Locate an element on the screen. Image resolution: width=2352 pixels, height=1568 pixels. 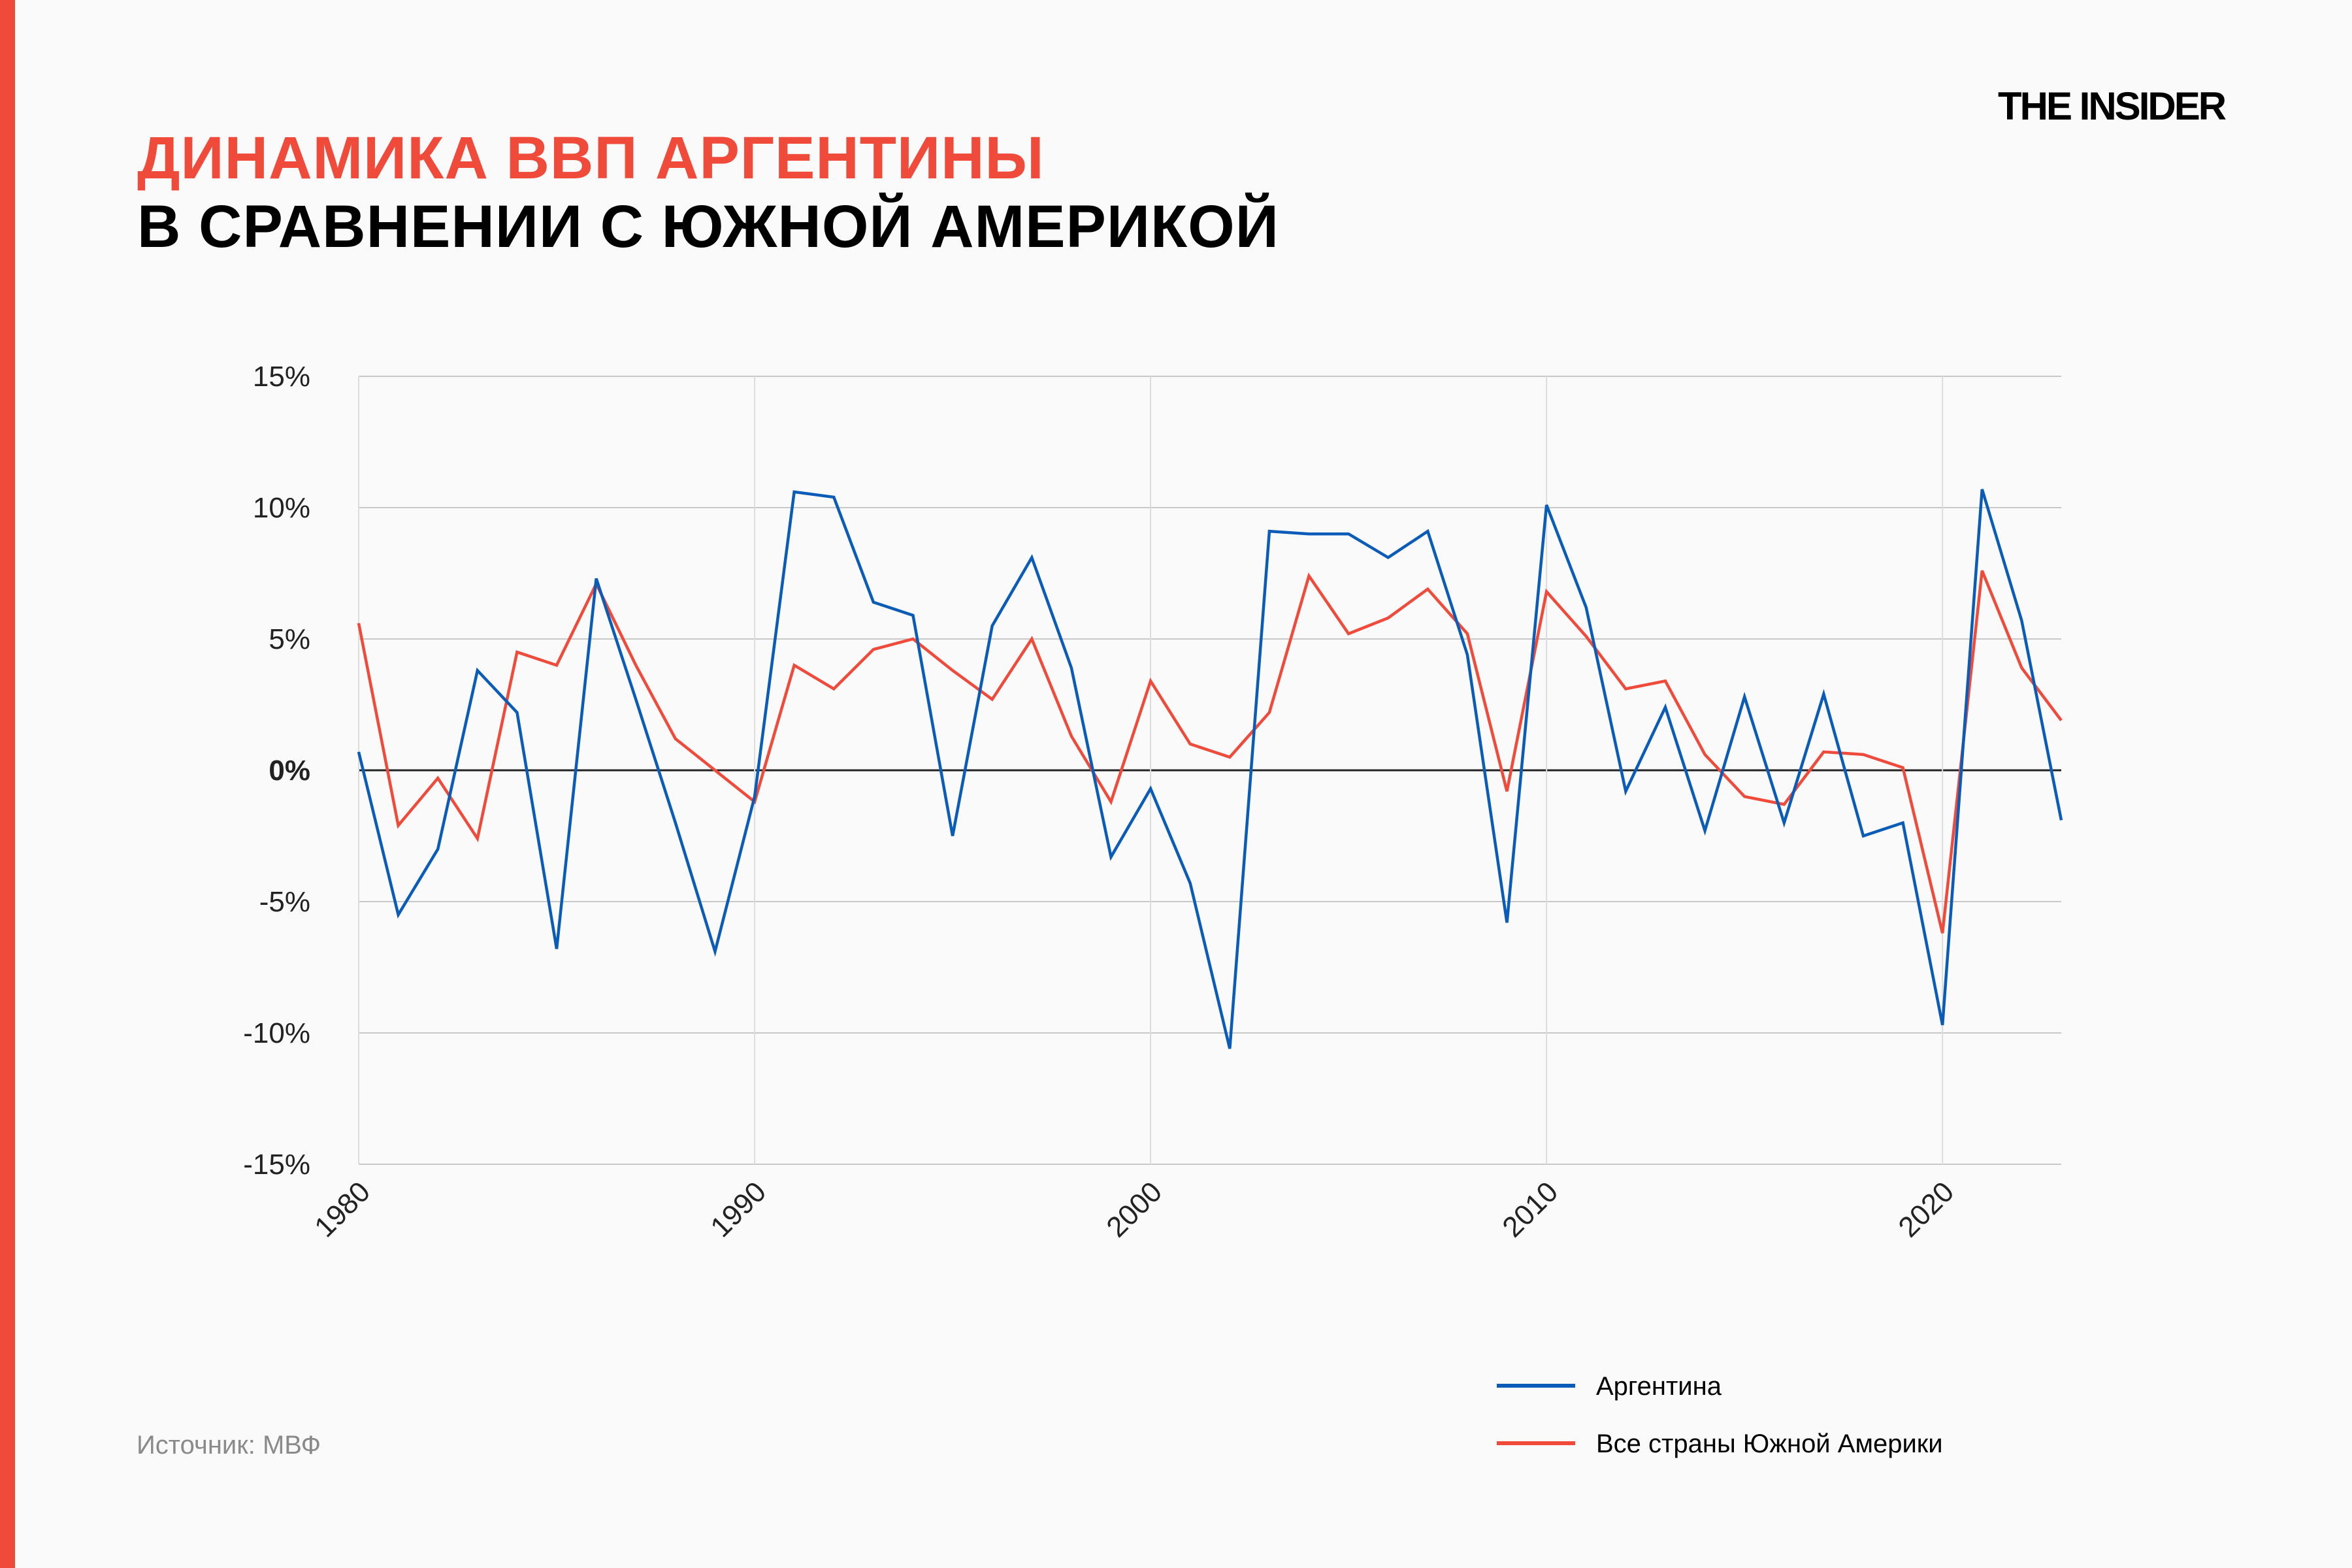
x-tick-label: 1980 is located at coordinates (342, 1209).